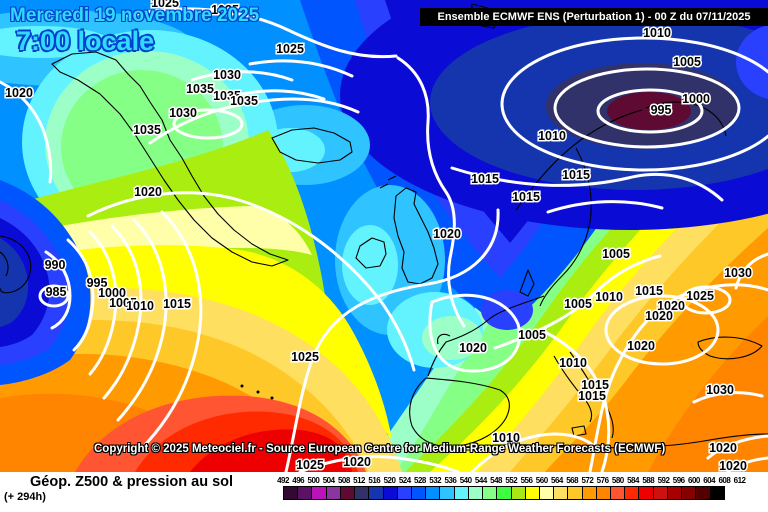 Image resolution: width=768 pixels, height=512 pixels. What do you see at coordinates (730, 348) in the screenshot?
I see `coastline-black-sea` at bounding box center [730, 348].